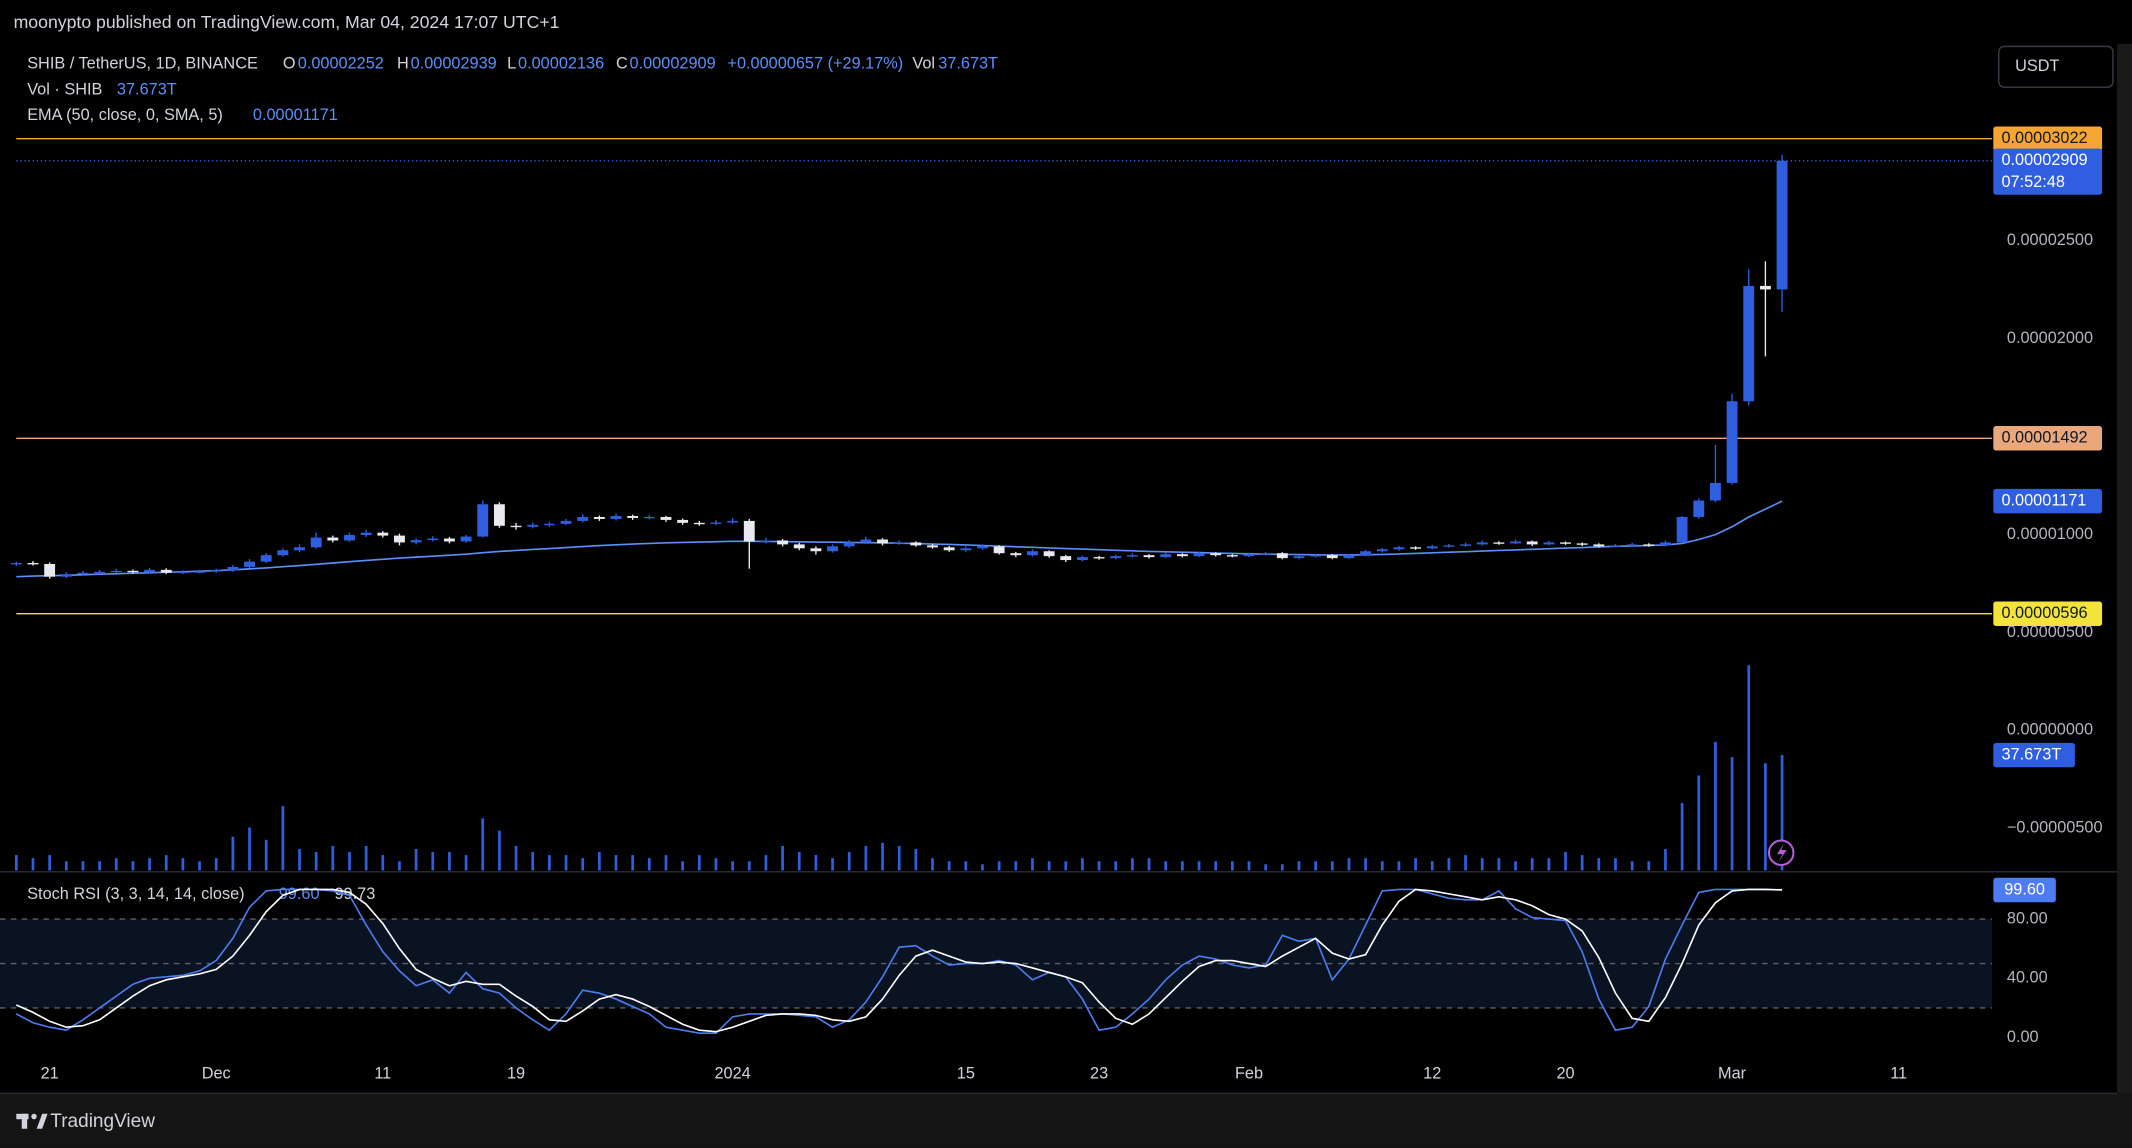  What do you see at coordinates (2124, 568) in the screenshot?
I see `right-edge` at bounding box center [2124, 568].